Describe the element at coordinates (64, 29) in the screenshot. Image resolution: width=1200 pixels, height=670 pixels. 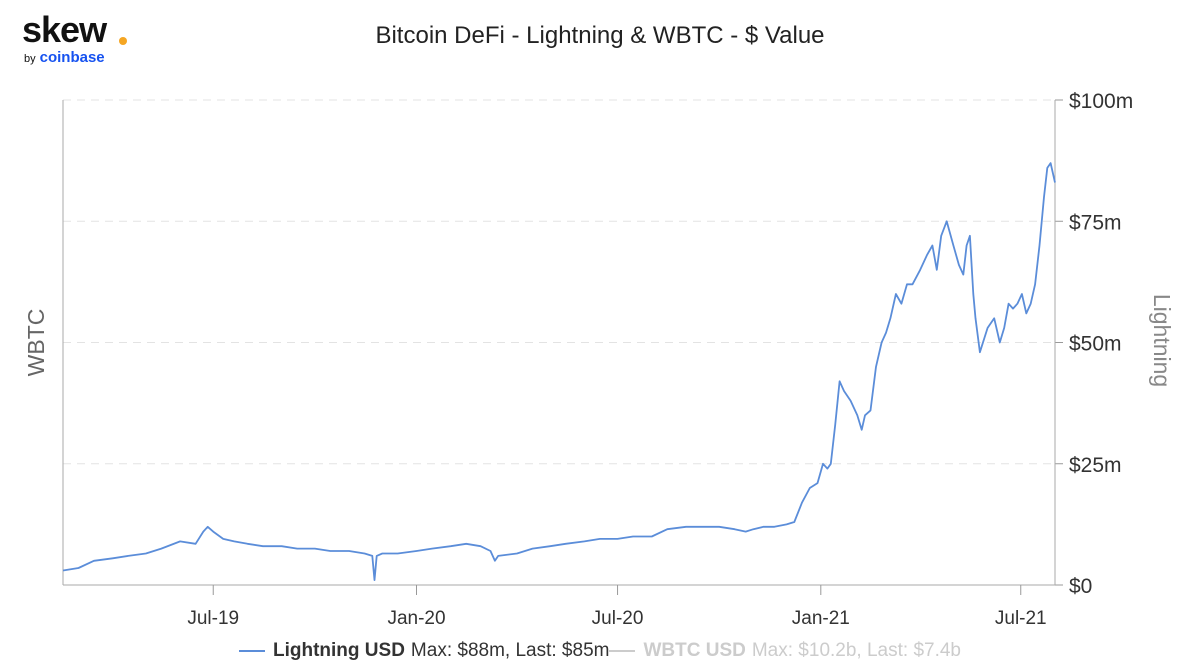
I see `logo-wordmark: skew` at that location.